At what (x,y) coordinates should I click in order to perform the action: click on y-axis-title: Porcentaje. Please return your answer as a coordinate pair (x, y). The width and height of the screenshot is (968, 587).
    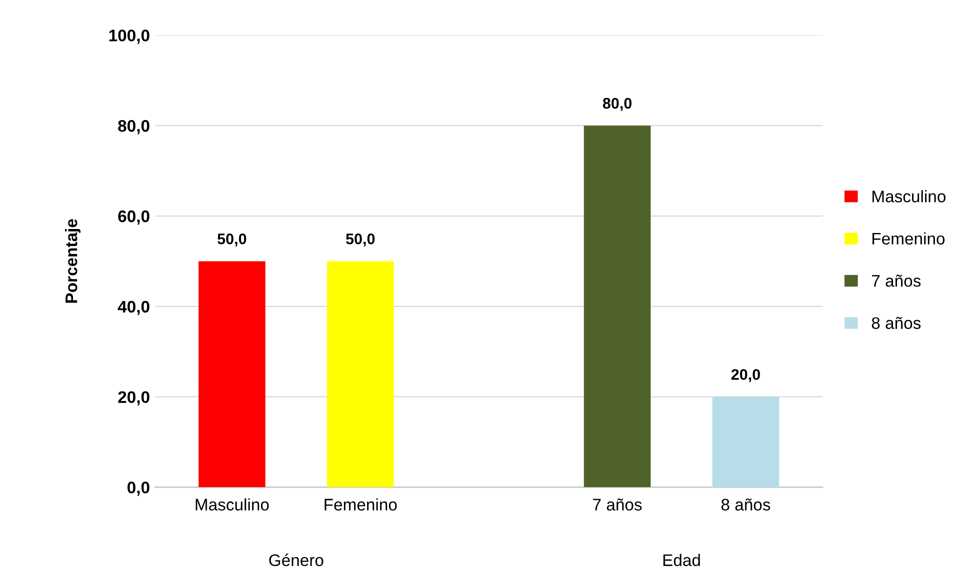
    Looking at the image, I should click on (73, 261).